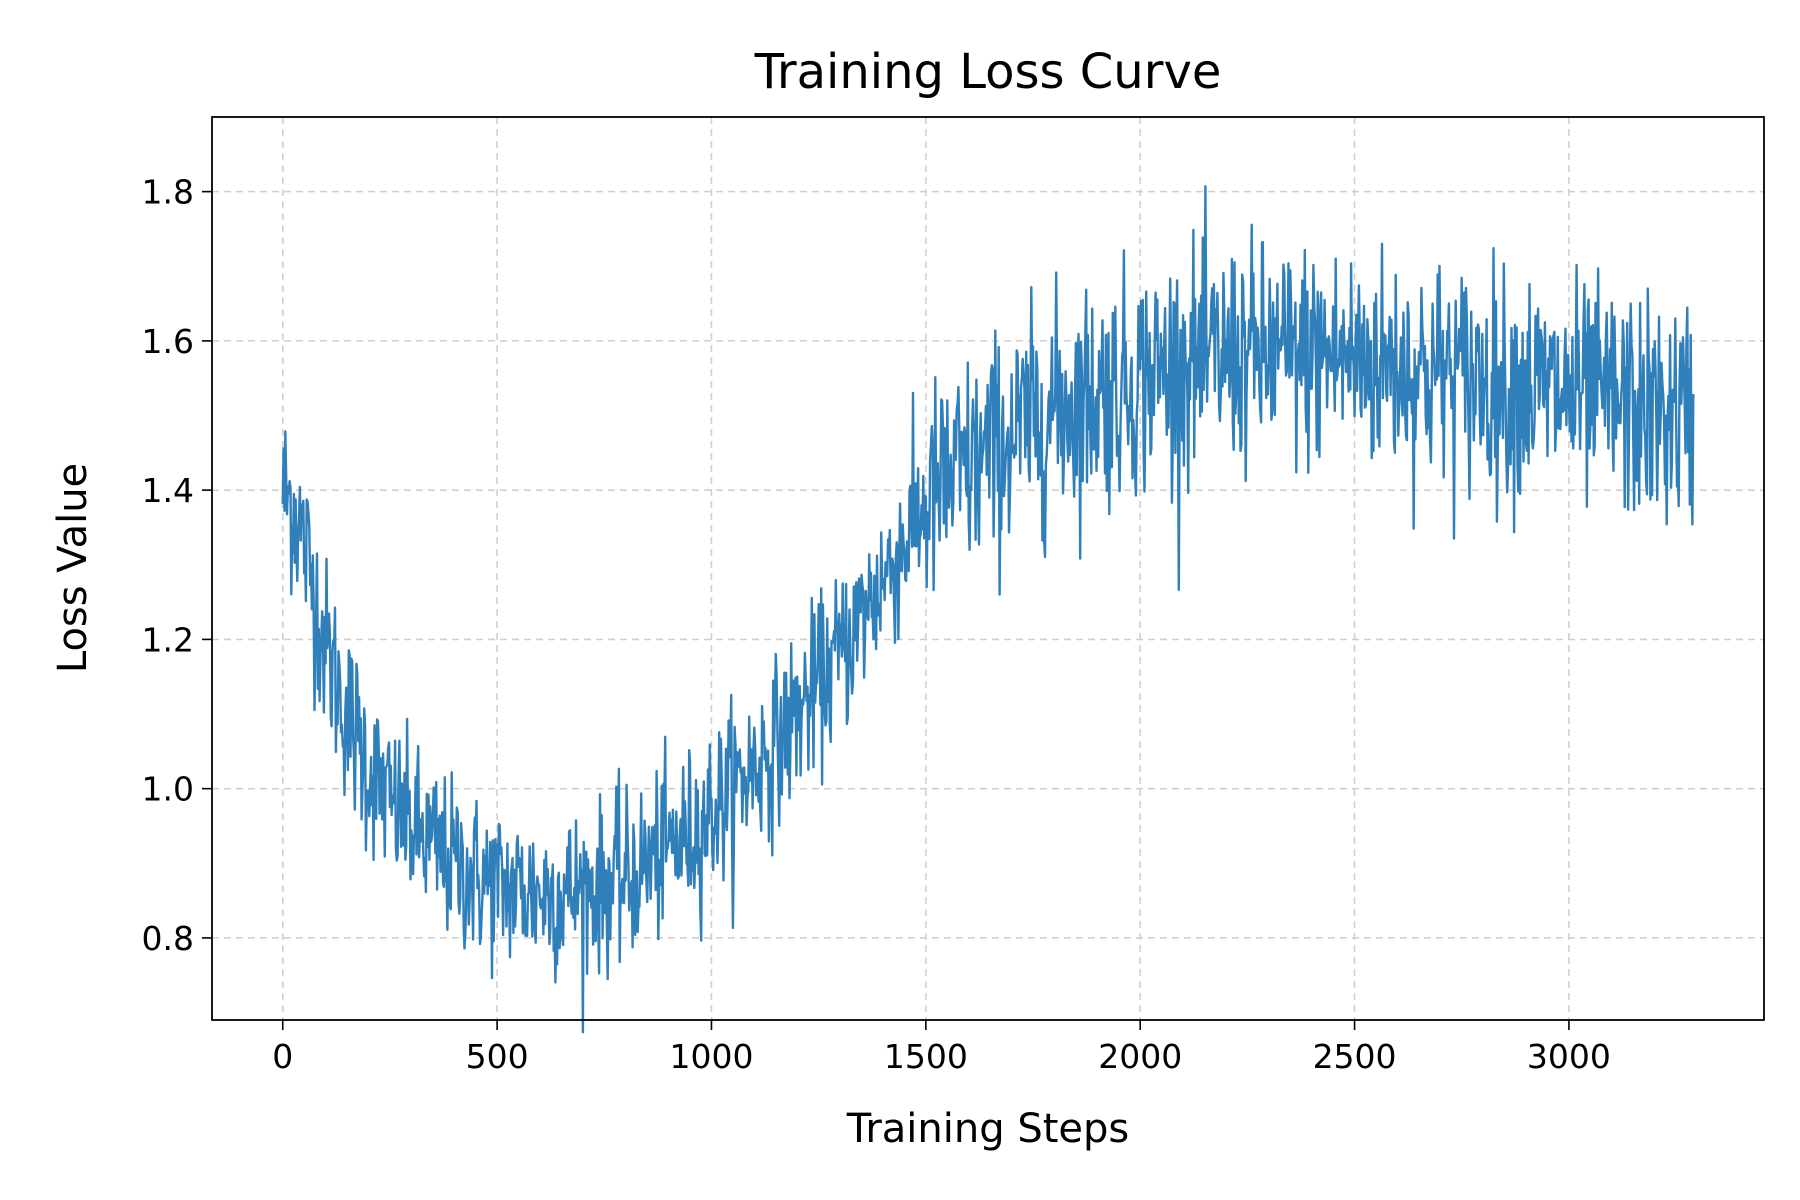 The height and width of the screenshot is (1200, 1800). What do you see at coordinates (1140, 1056) in the screenshot?
I see `x-tick-label: 2000` at bounding box center [1140, 1056].